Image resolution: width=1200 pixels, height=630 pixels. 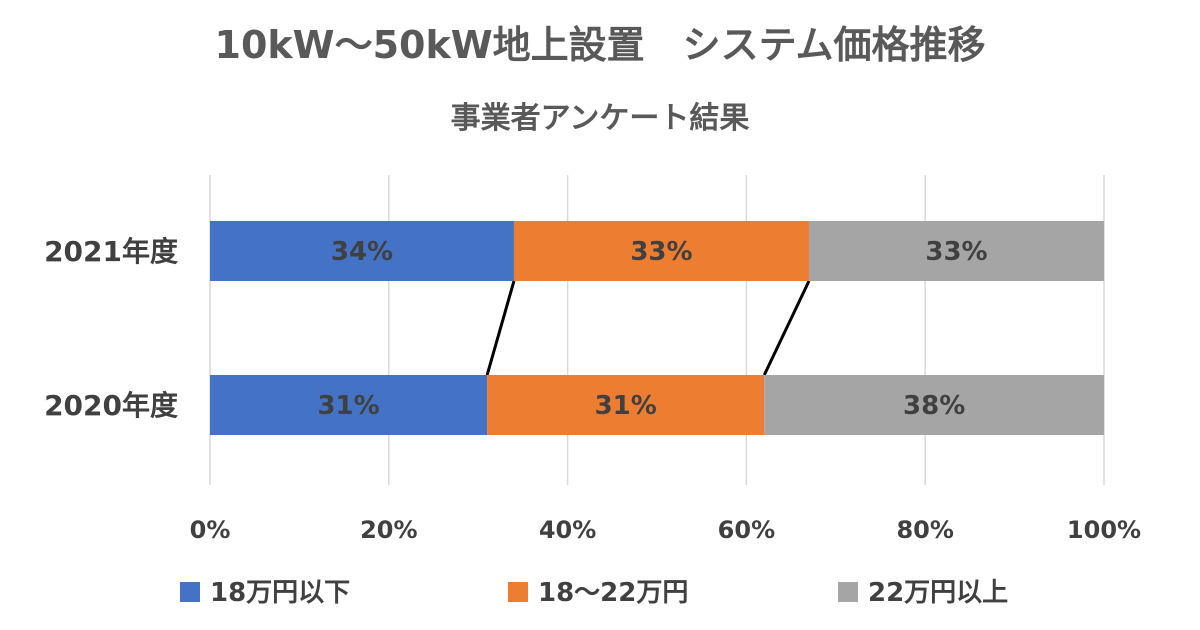 I want to click on category-labels: 2021年度 2020年度, so click(x=111, y=328).